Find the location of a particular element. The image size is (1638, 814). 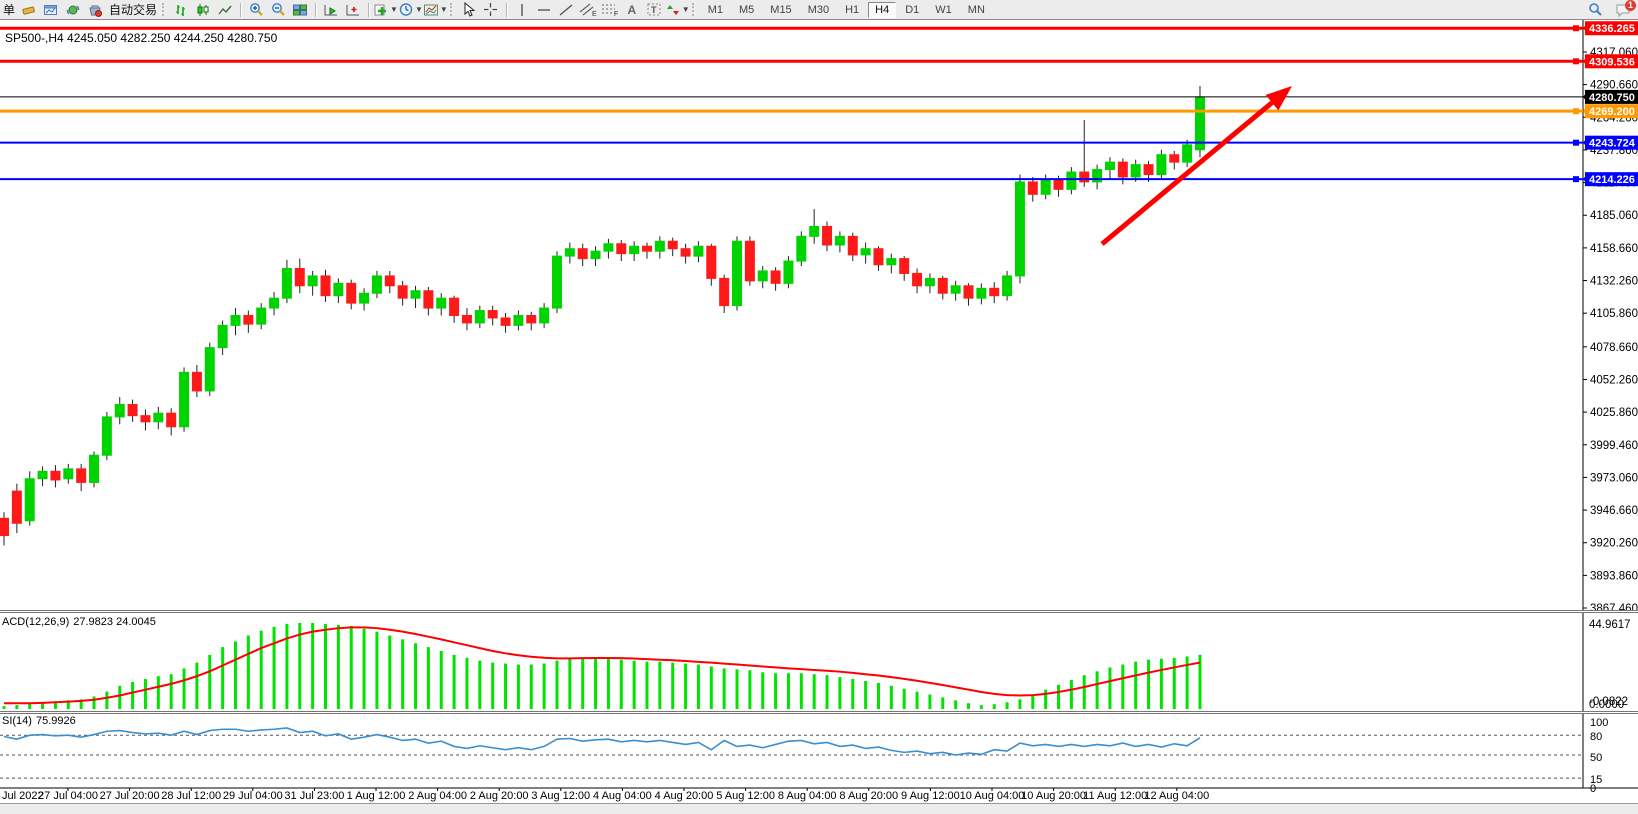

timeframe-button-h1: H1 is located at coordinates (852, 9).